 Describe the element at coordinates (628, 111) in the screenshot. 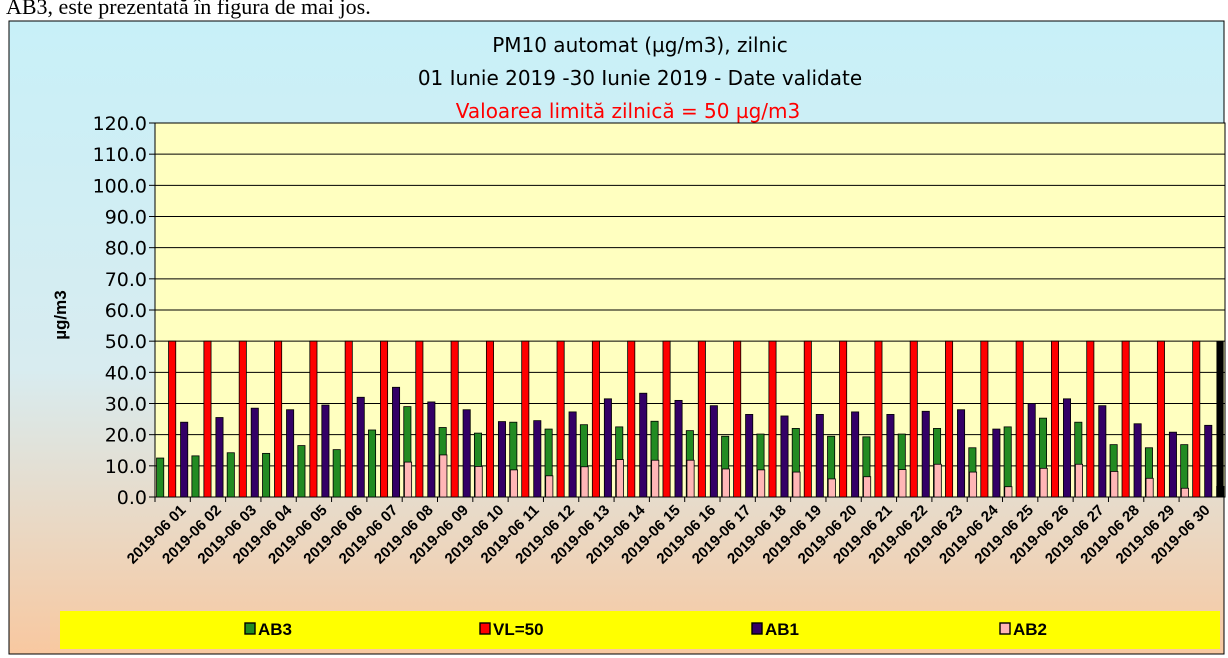

I see `limit-annotation: Valoarea limită zilnică = 50 µg/m3` at that location.